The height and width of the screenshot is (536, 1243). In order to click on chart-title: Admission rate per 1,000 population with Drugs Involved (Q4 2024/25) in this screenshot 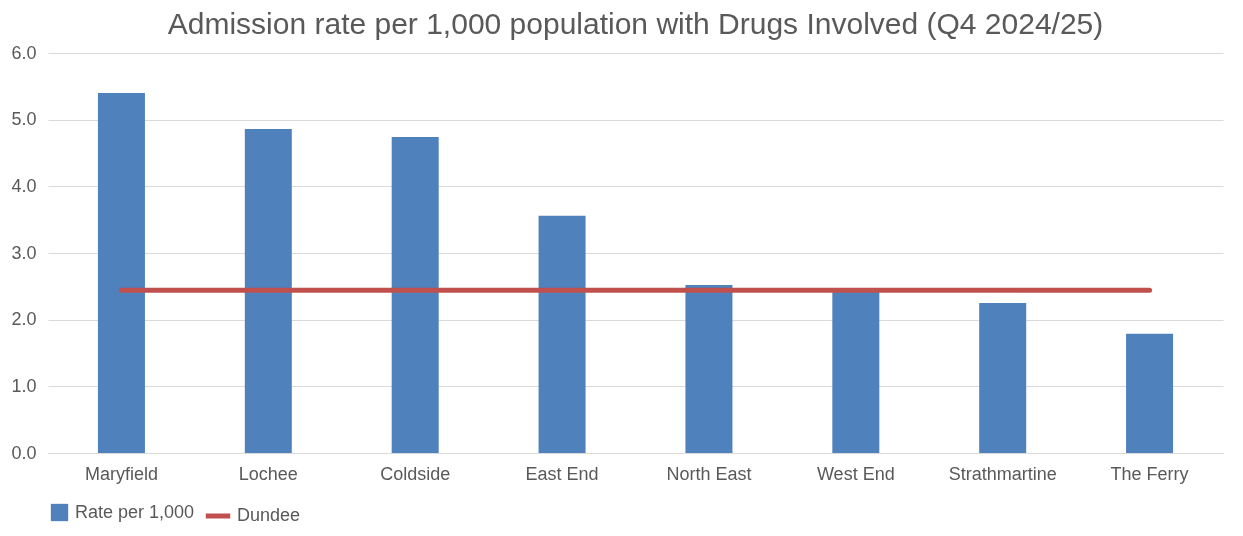, I will do `click(635, 23)`.